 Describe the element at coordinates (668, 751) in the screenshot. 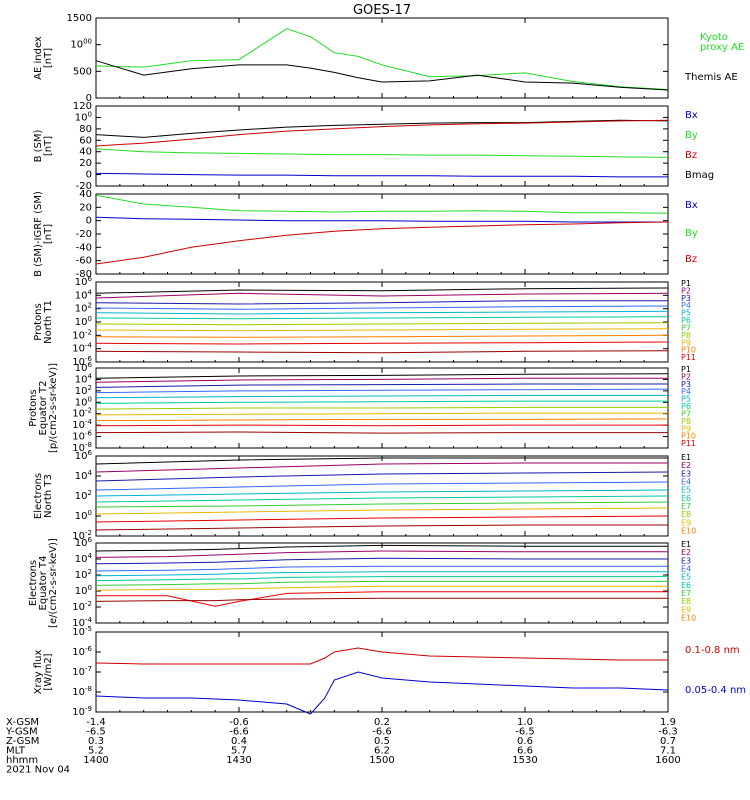

I see `ephemeris-value: 7.1` at that location.